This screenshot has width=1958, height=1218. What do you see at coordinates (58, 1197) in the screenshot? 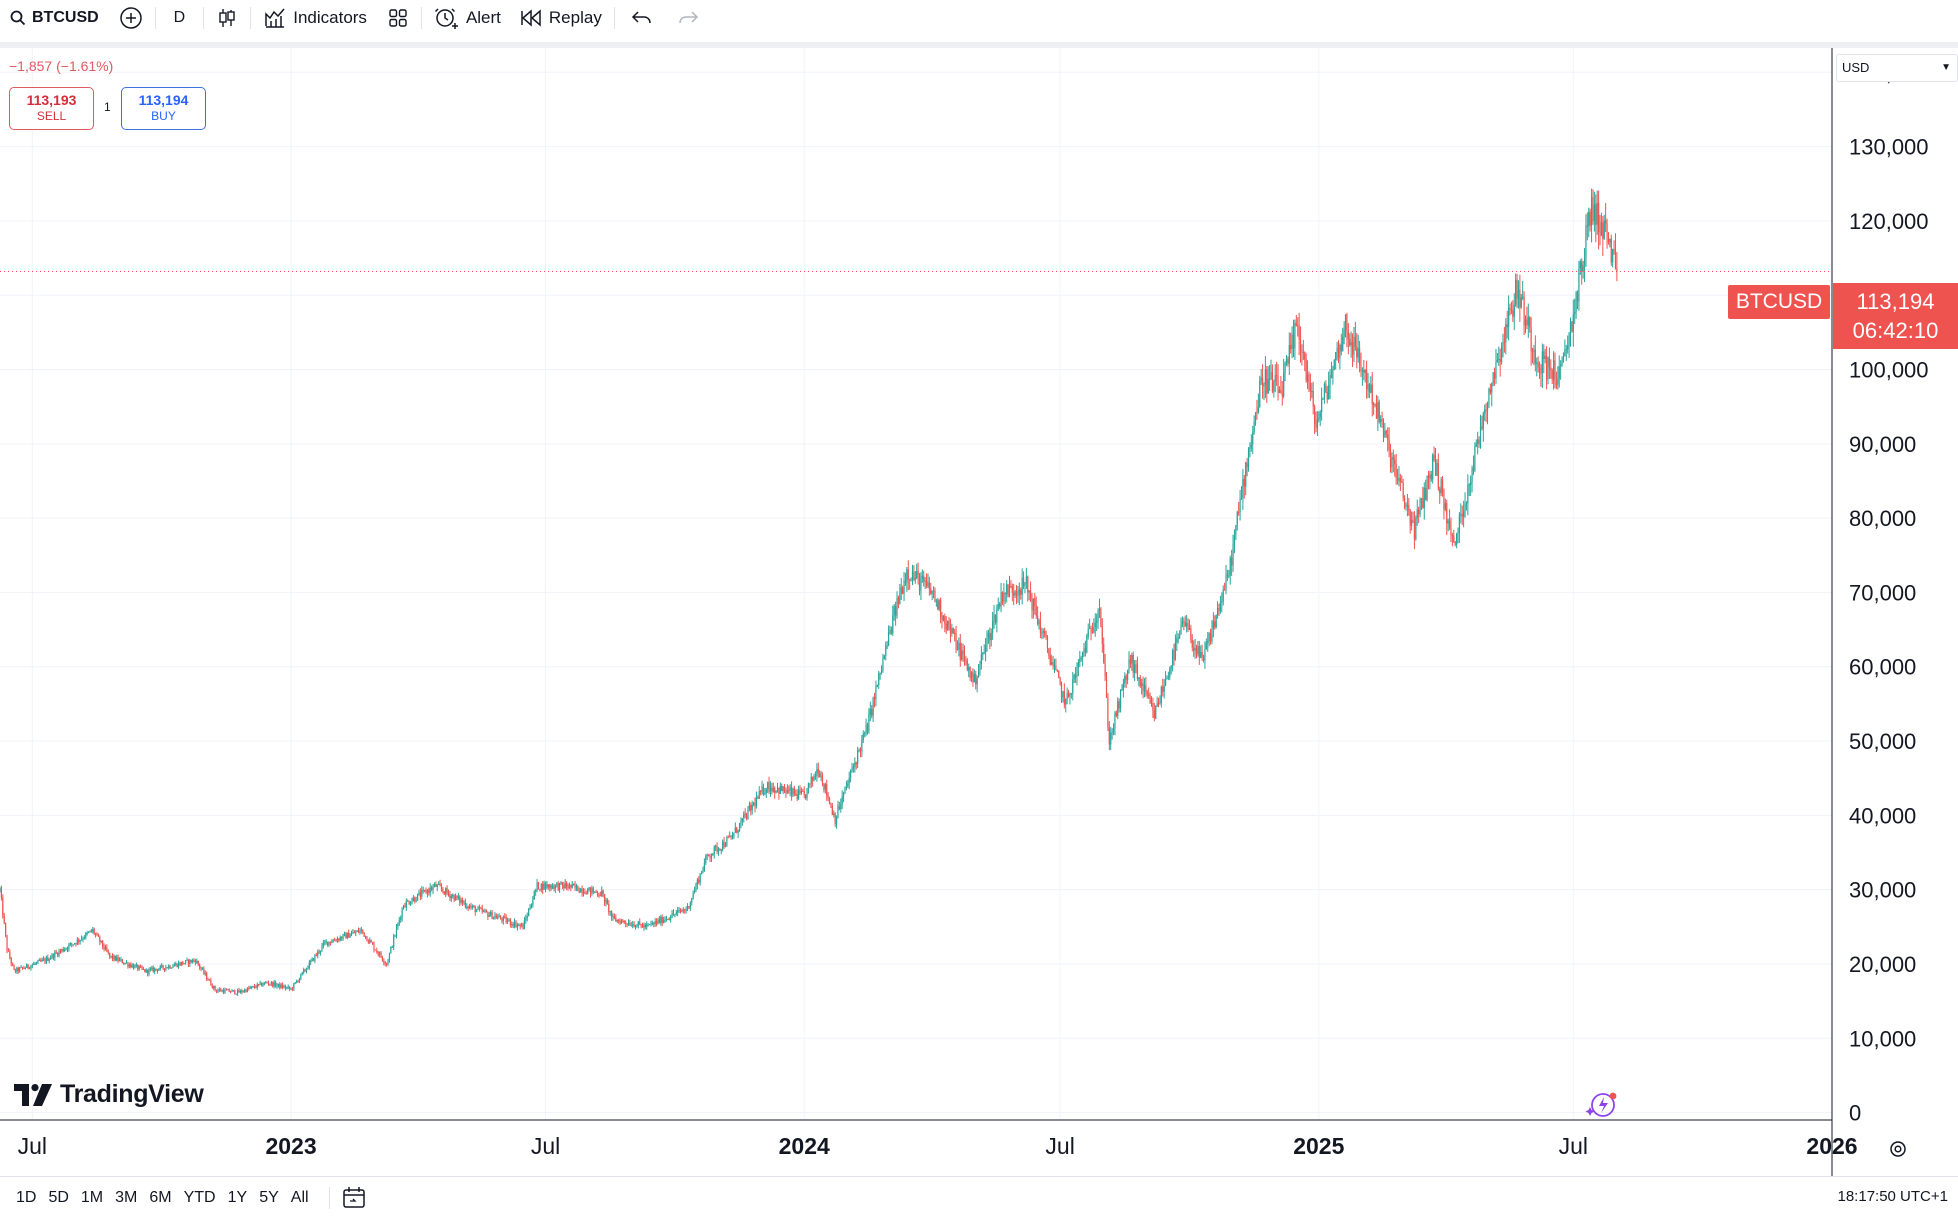
I see `range-button-5d: 5D` at bounding box center [58, 1197].